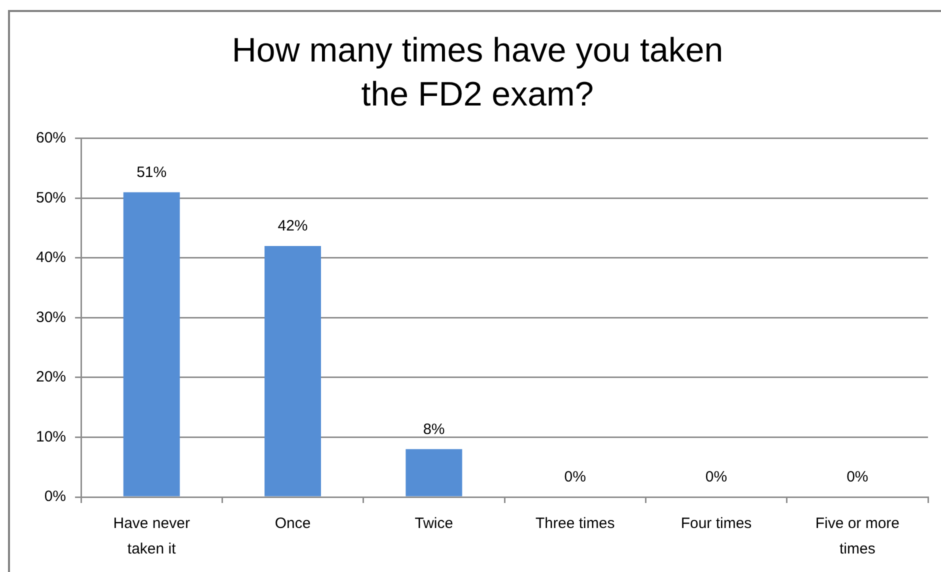 The width and height of the screenshot is (941, 572). I want to click on y-tick-label: 50%, so click(51, 197).